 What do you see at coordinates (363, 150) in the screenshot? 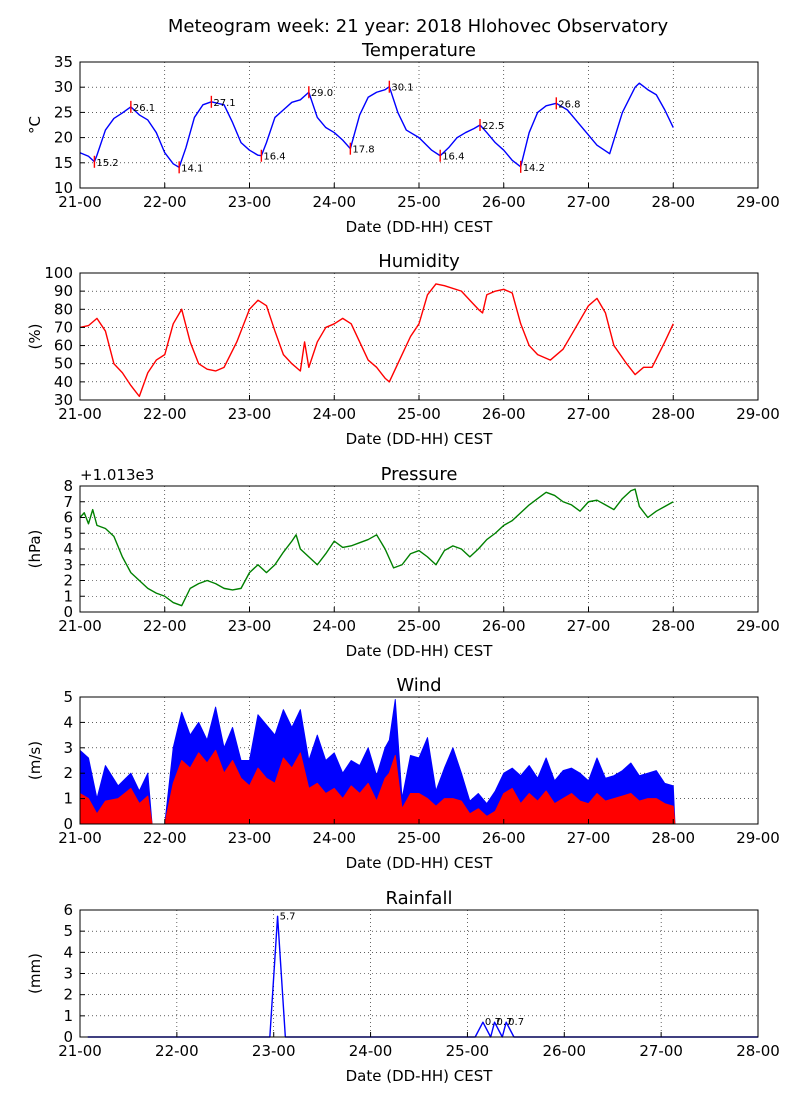
I see `temperature-annotation-label: 17.8` at bounding box center [363, 150].